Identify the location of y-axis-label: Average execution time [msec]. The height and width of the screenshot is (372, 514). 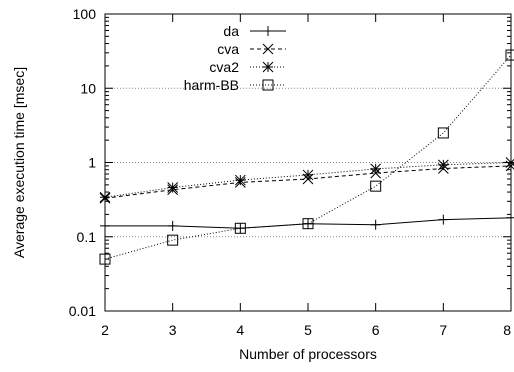
(19, 162).